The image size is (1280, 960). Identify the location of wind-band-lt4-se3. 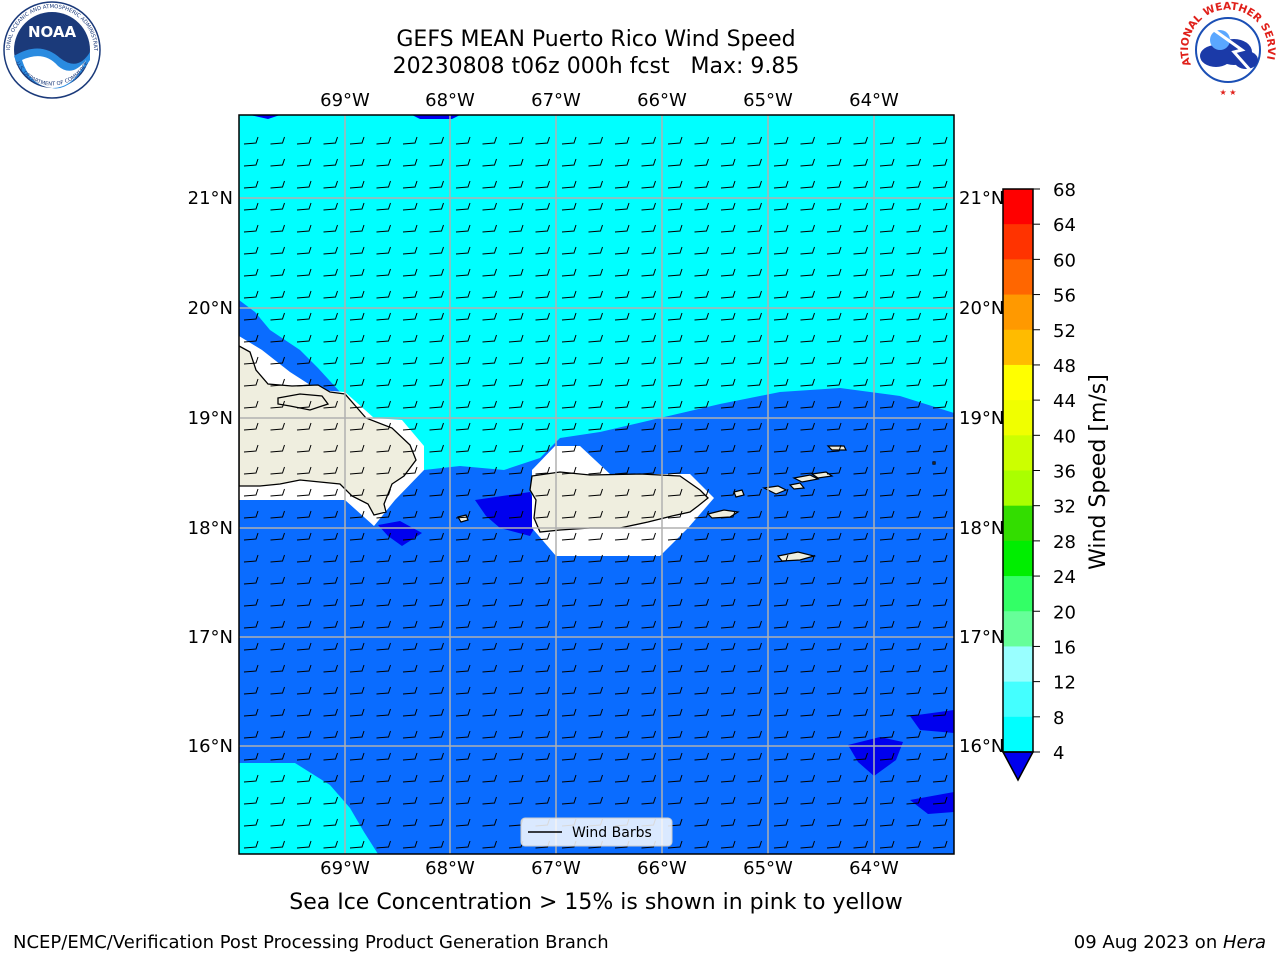
(932, 803).